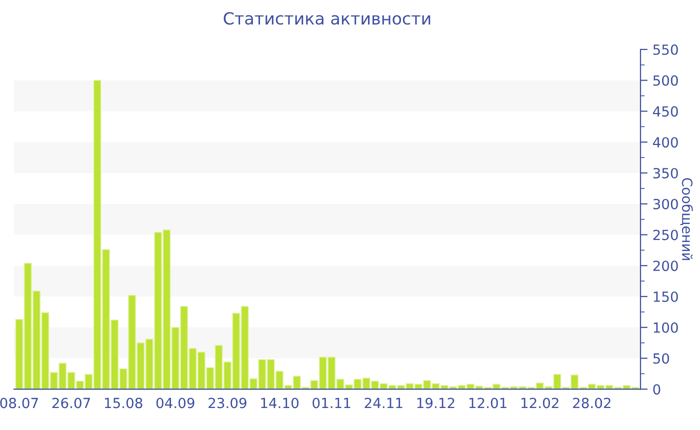 The width and height of the screenshot is (700, 430). Describe the element at coordinates (327, 18) in the screenshot. I see `chart-title: Статистика активности` at that location.